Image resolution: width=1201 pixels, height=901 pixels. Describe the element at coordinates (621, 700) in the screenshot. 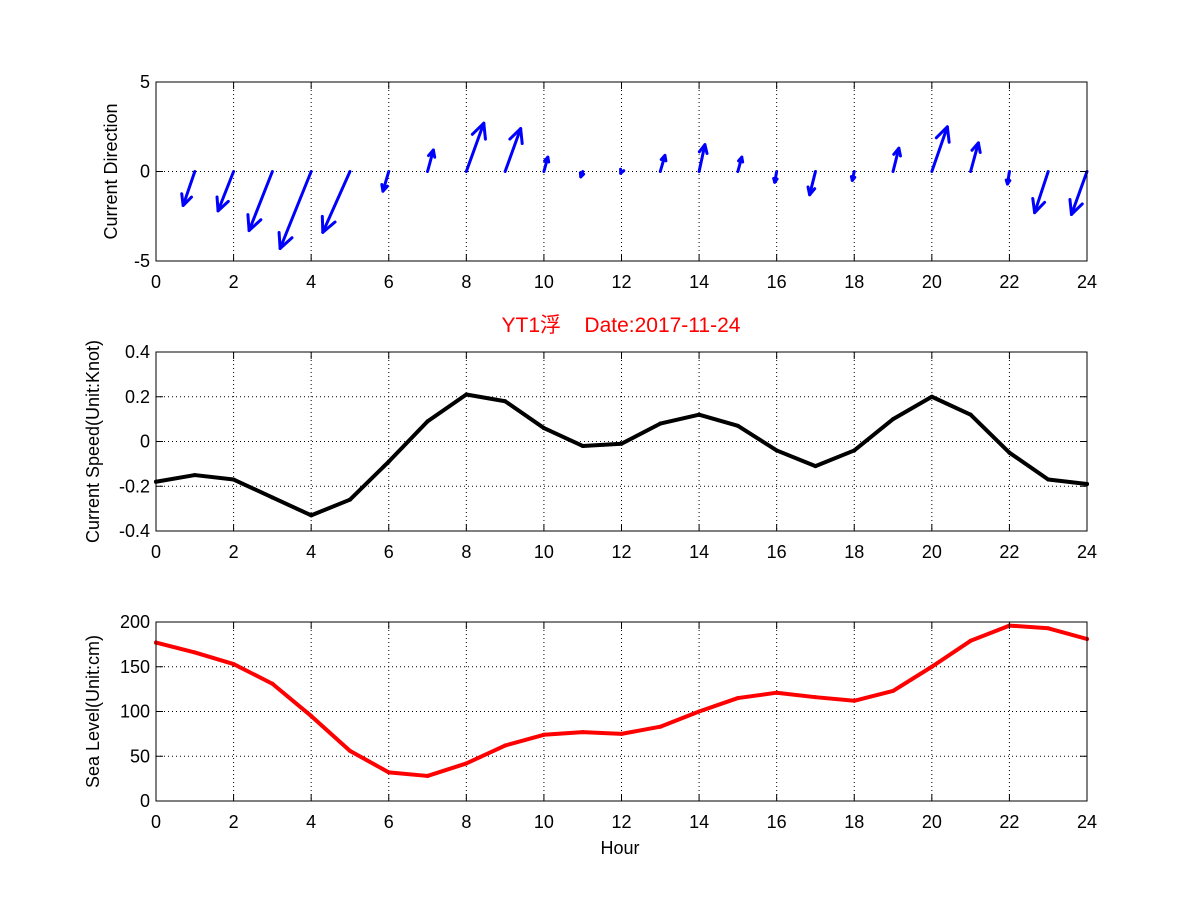

I see `sea-level-series` at that location.